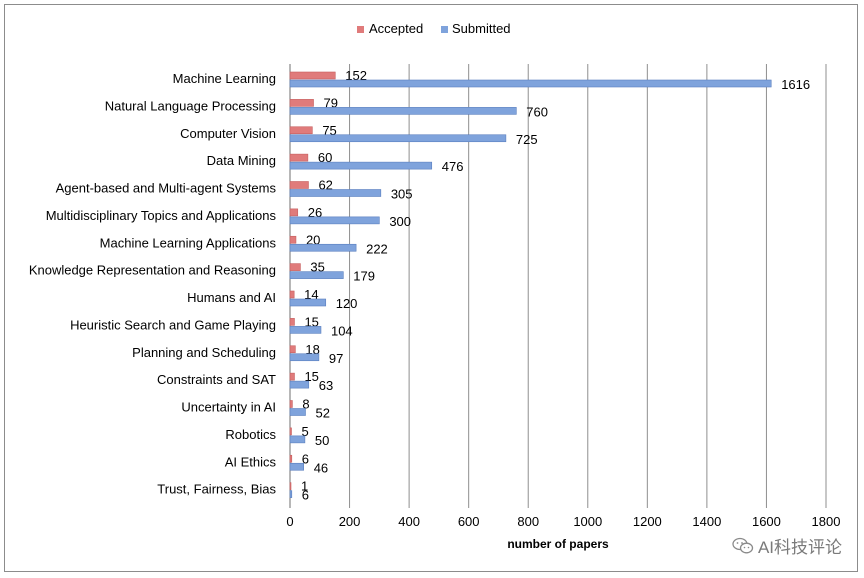  Describe the element at coordinates (402, 194) in the screenshot. I see `data-label-submitted: 305` at that location.